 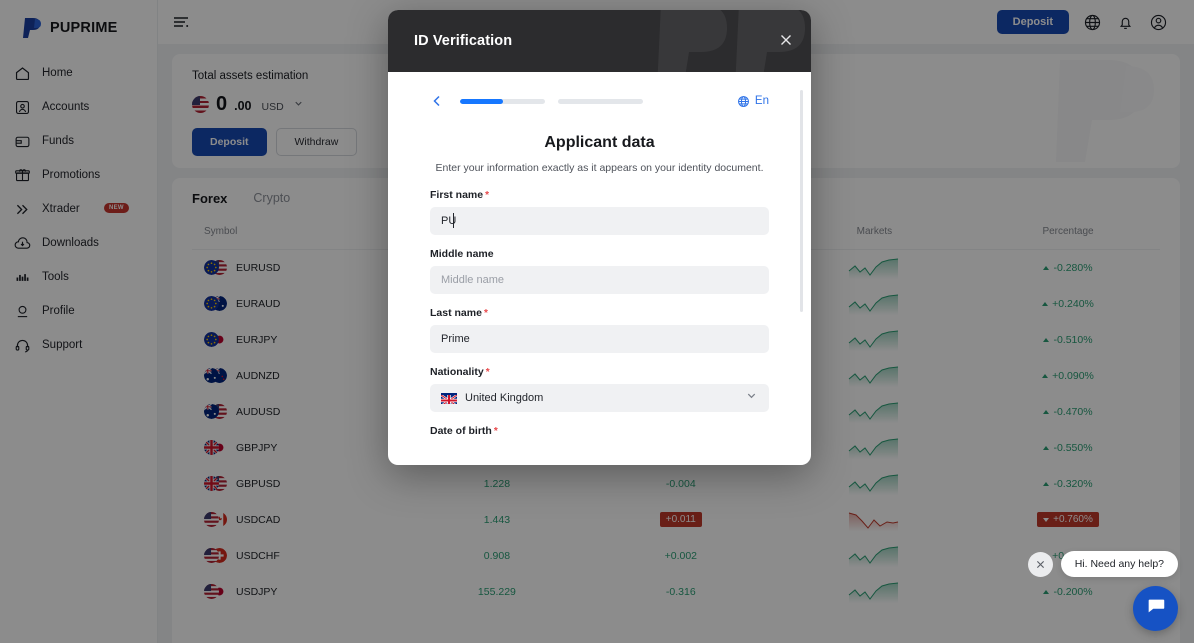 I want to click on sidebar-item-funds: Funds, so click(x=78, y=141).